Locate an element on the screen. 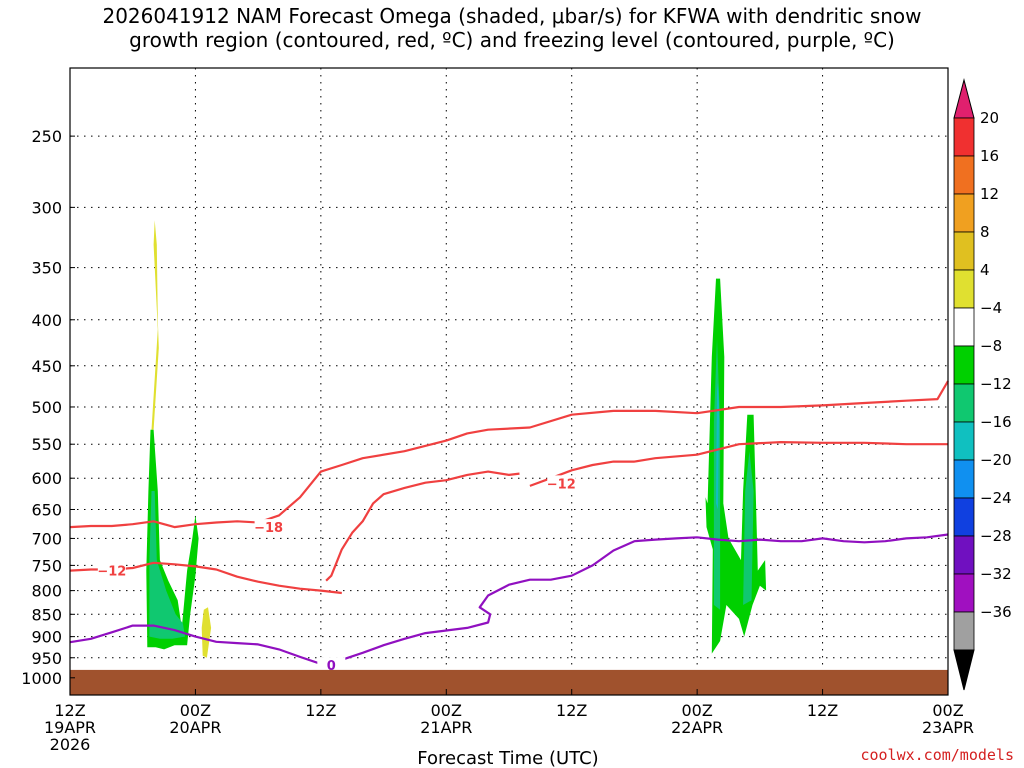  colorbar-label: 16 is located at coordinates (989, 156).